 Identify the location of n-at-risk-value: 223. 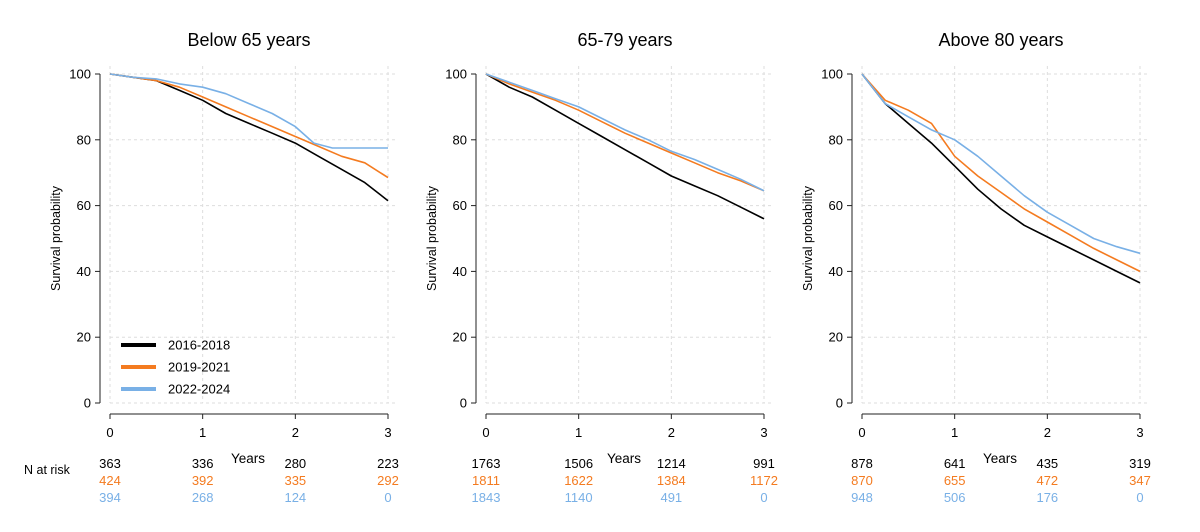
(388, 463).